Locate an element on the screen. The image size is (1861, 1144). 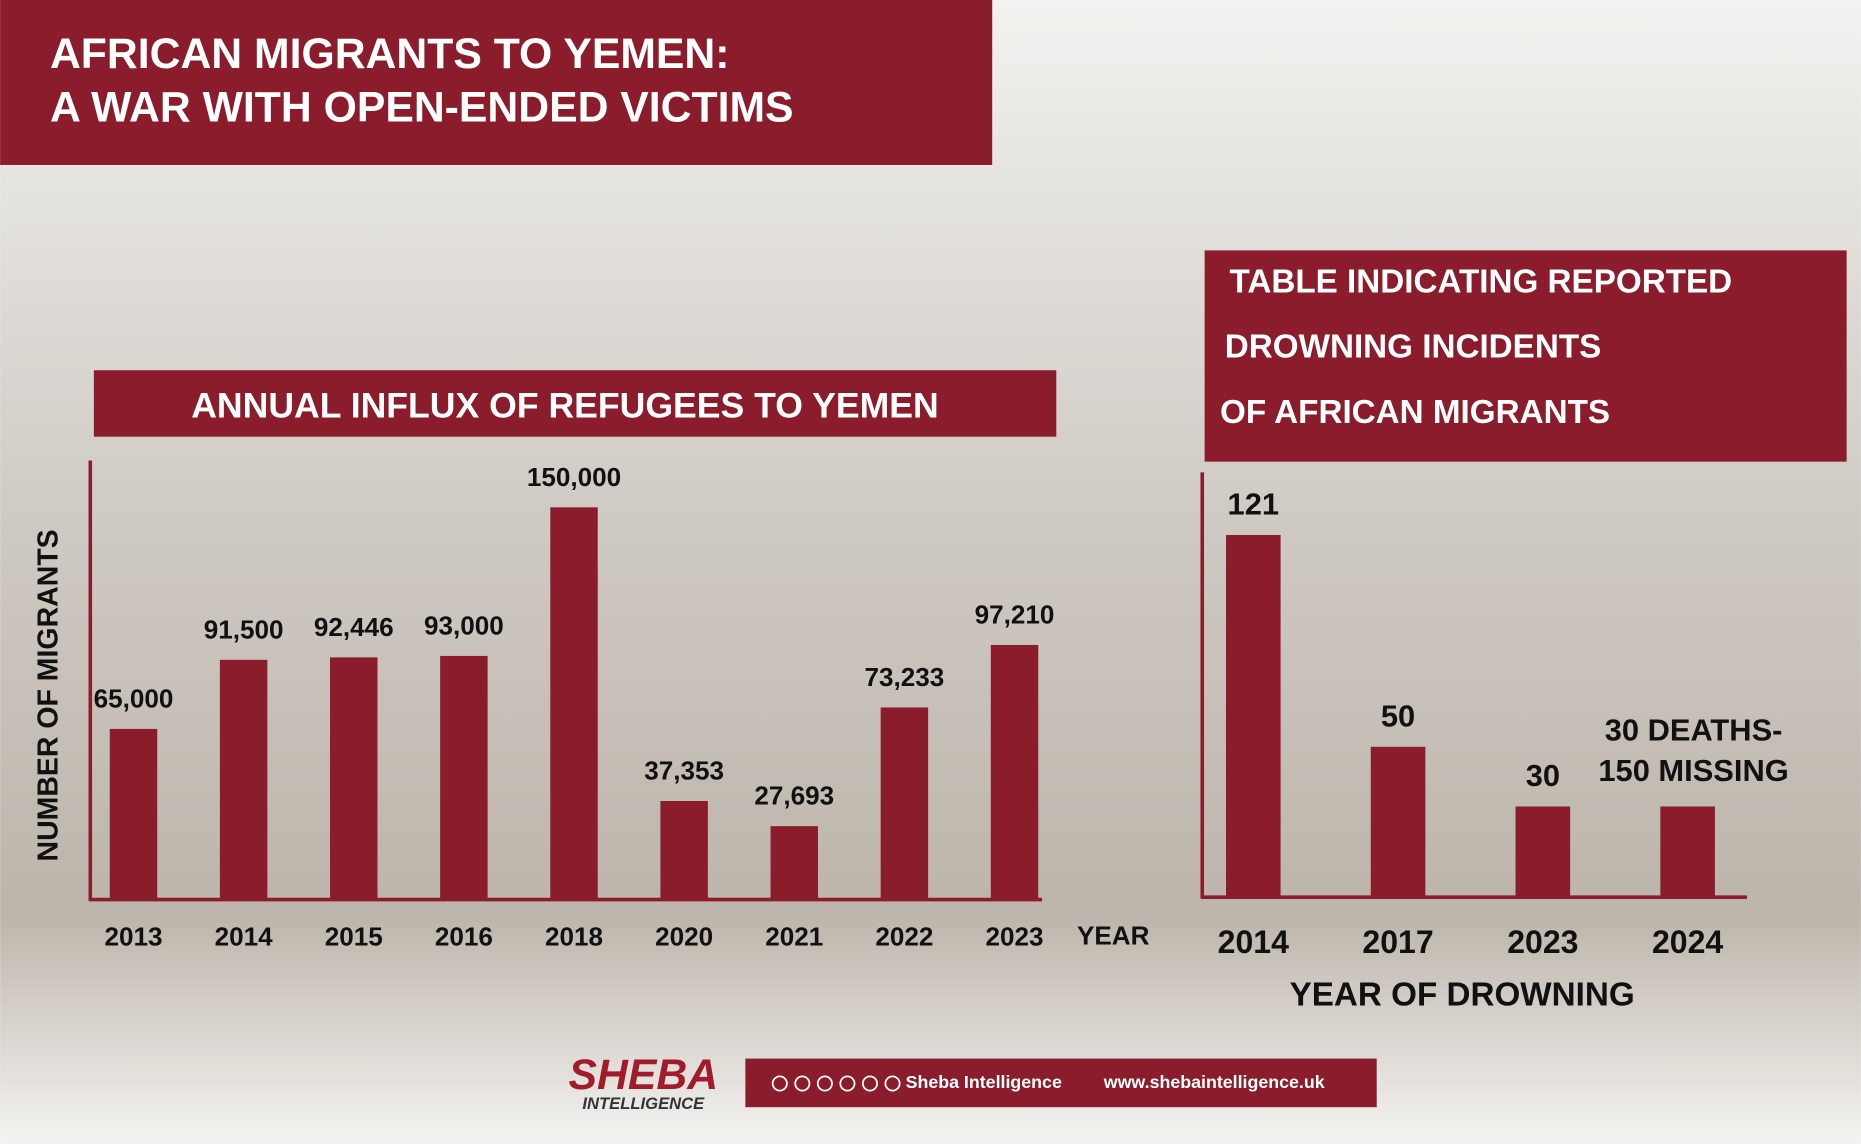
x-tick-label: 2015 is located at coordinates (354, 937).